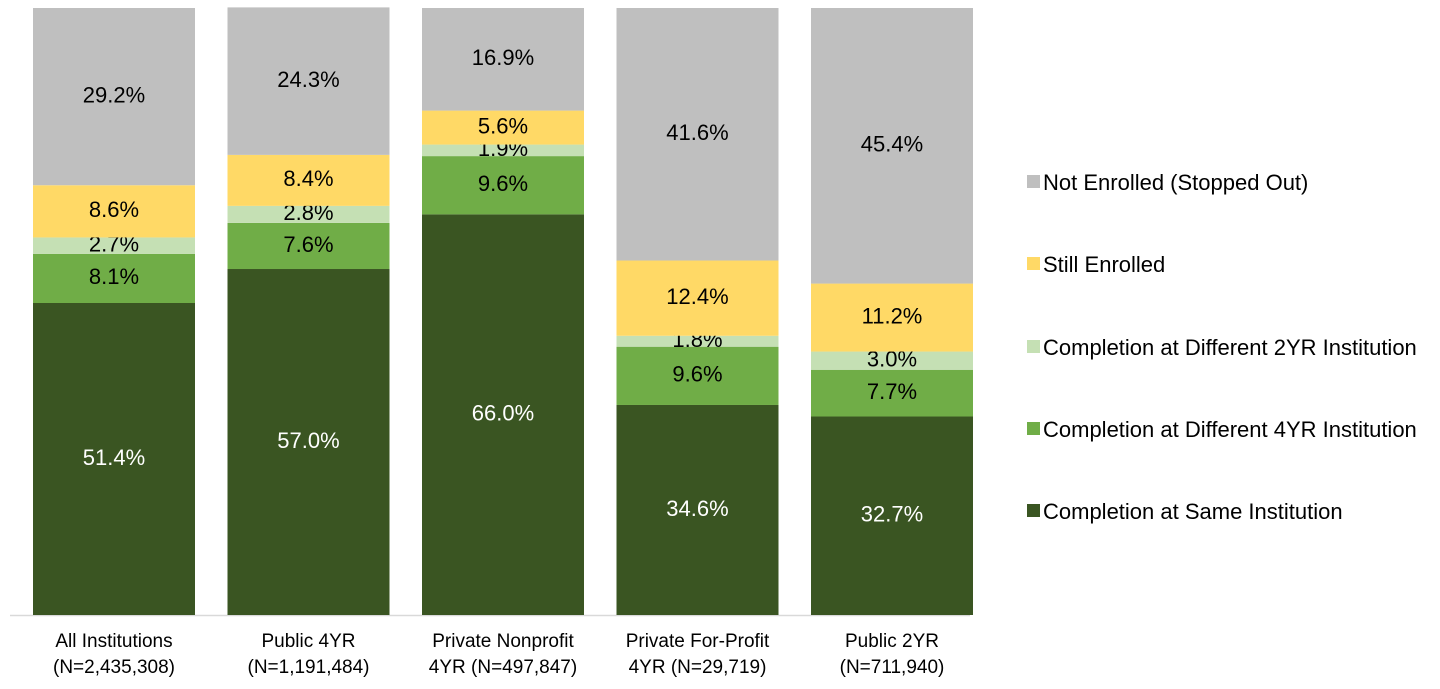  What do you see at coordinates (114, 654) in the screenshot?
I see `x-tick-label: All Institutions (N=2,435,308)` at bounding box center [114, 654].